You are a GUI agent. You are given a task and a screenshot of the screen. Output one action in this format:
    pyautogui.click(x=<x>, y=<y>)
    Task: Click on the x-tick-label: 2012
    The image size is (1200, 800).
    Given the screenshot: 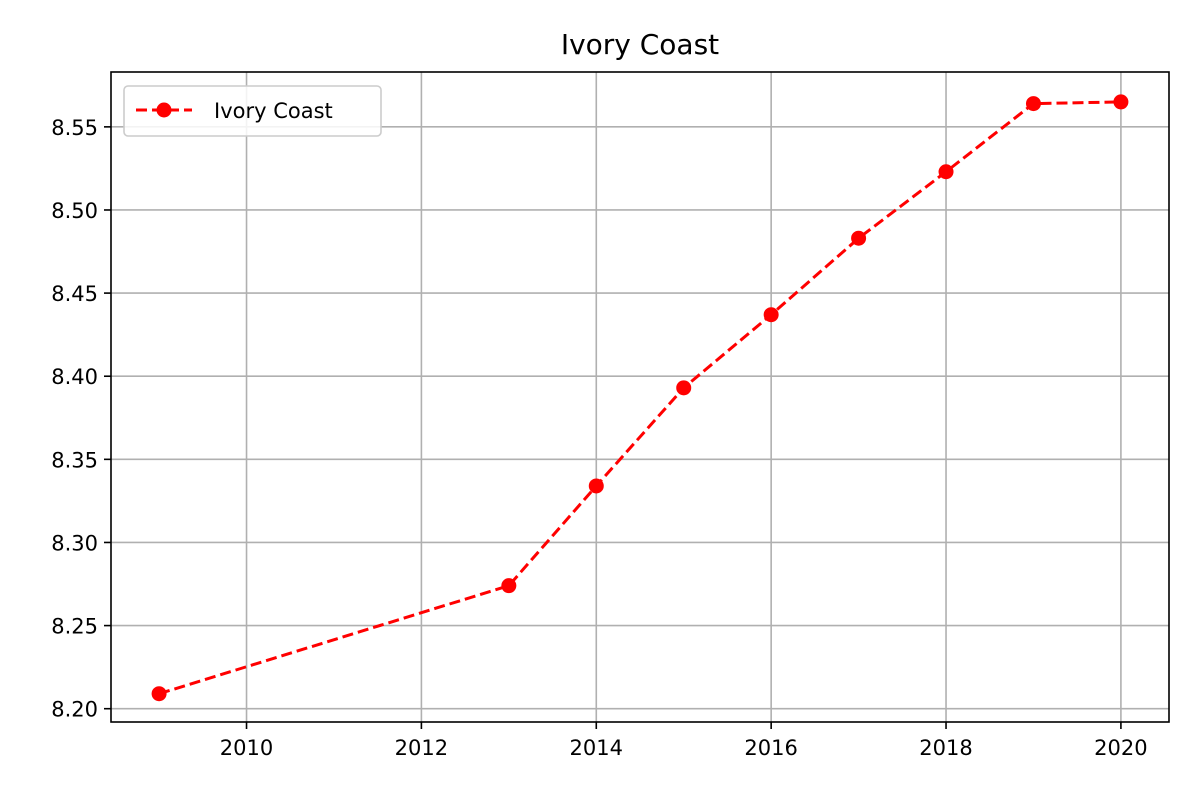 What is the action you would take?
    pyautogui.click(x=421, y=748)
    